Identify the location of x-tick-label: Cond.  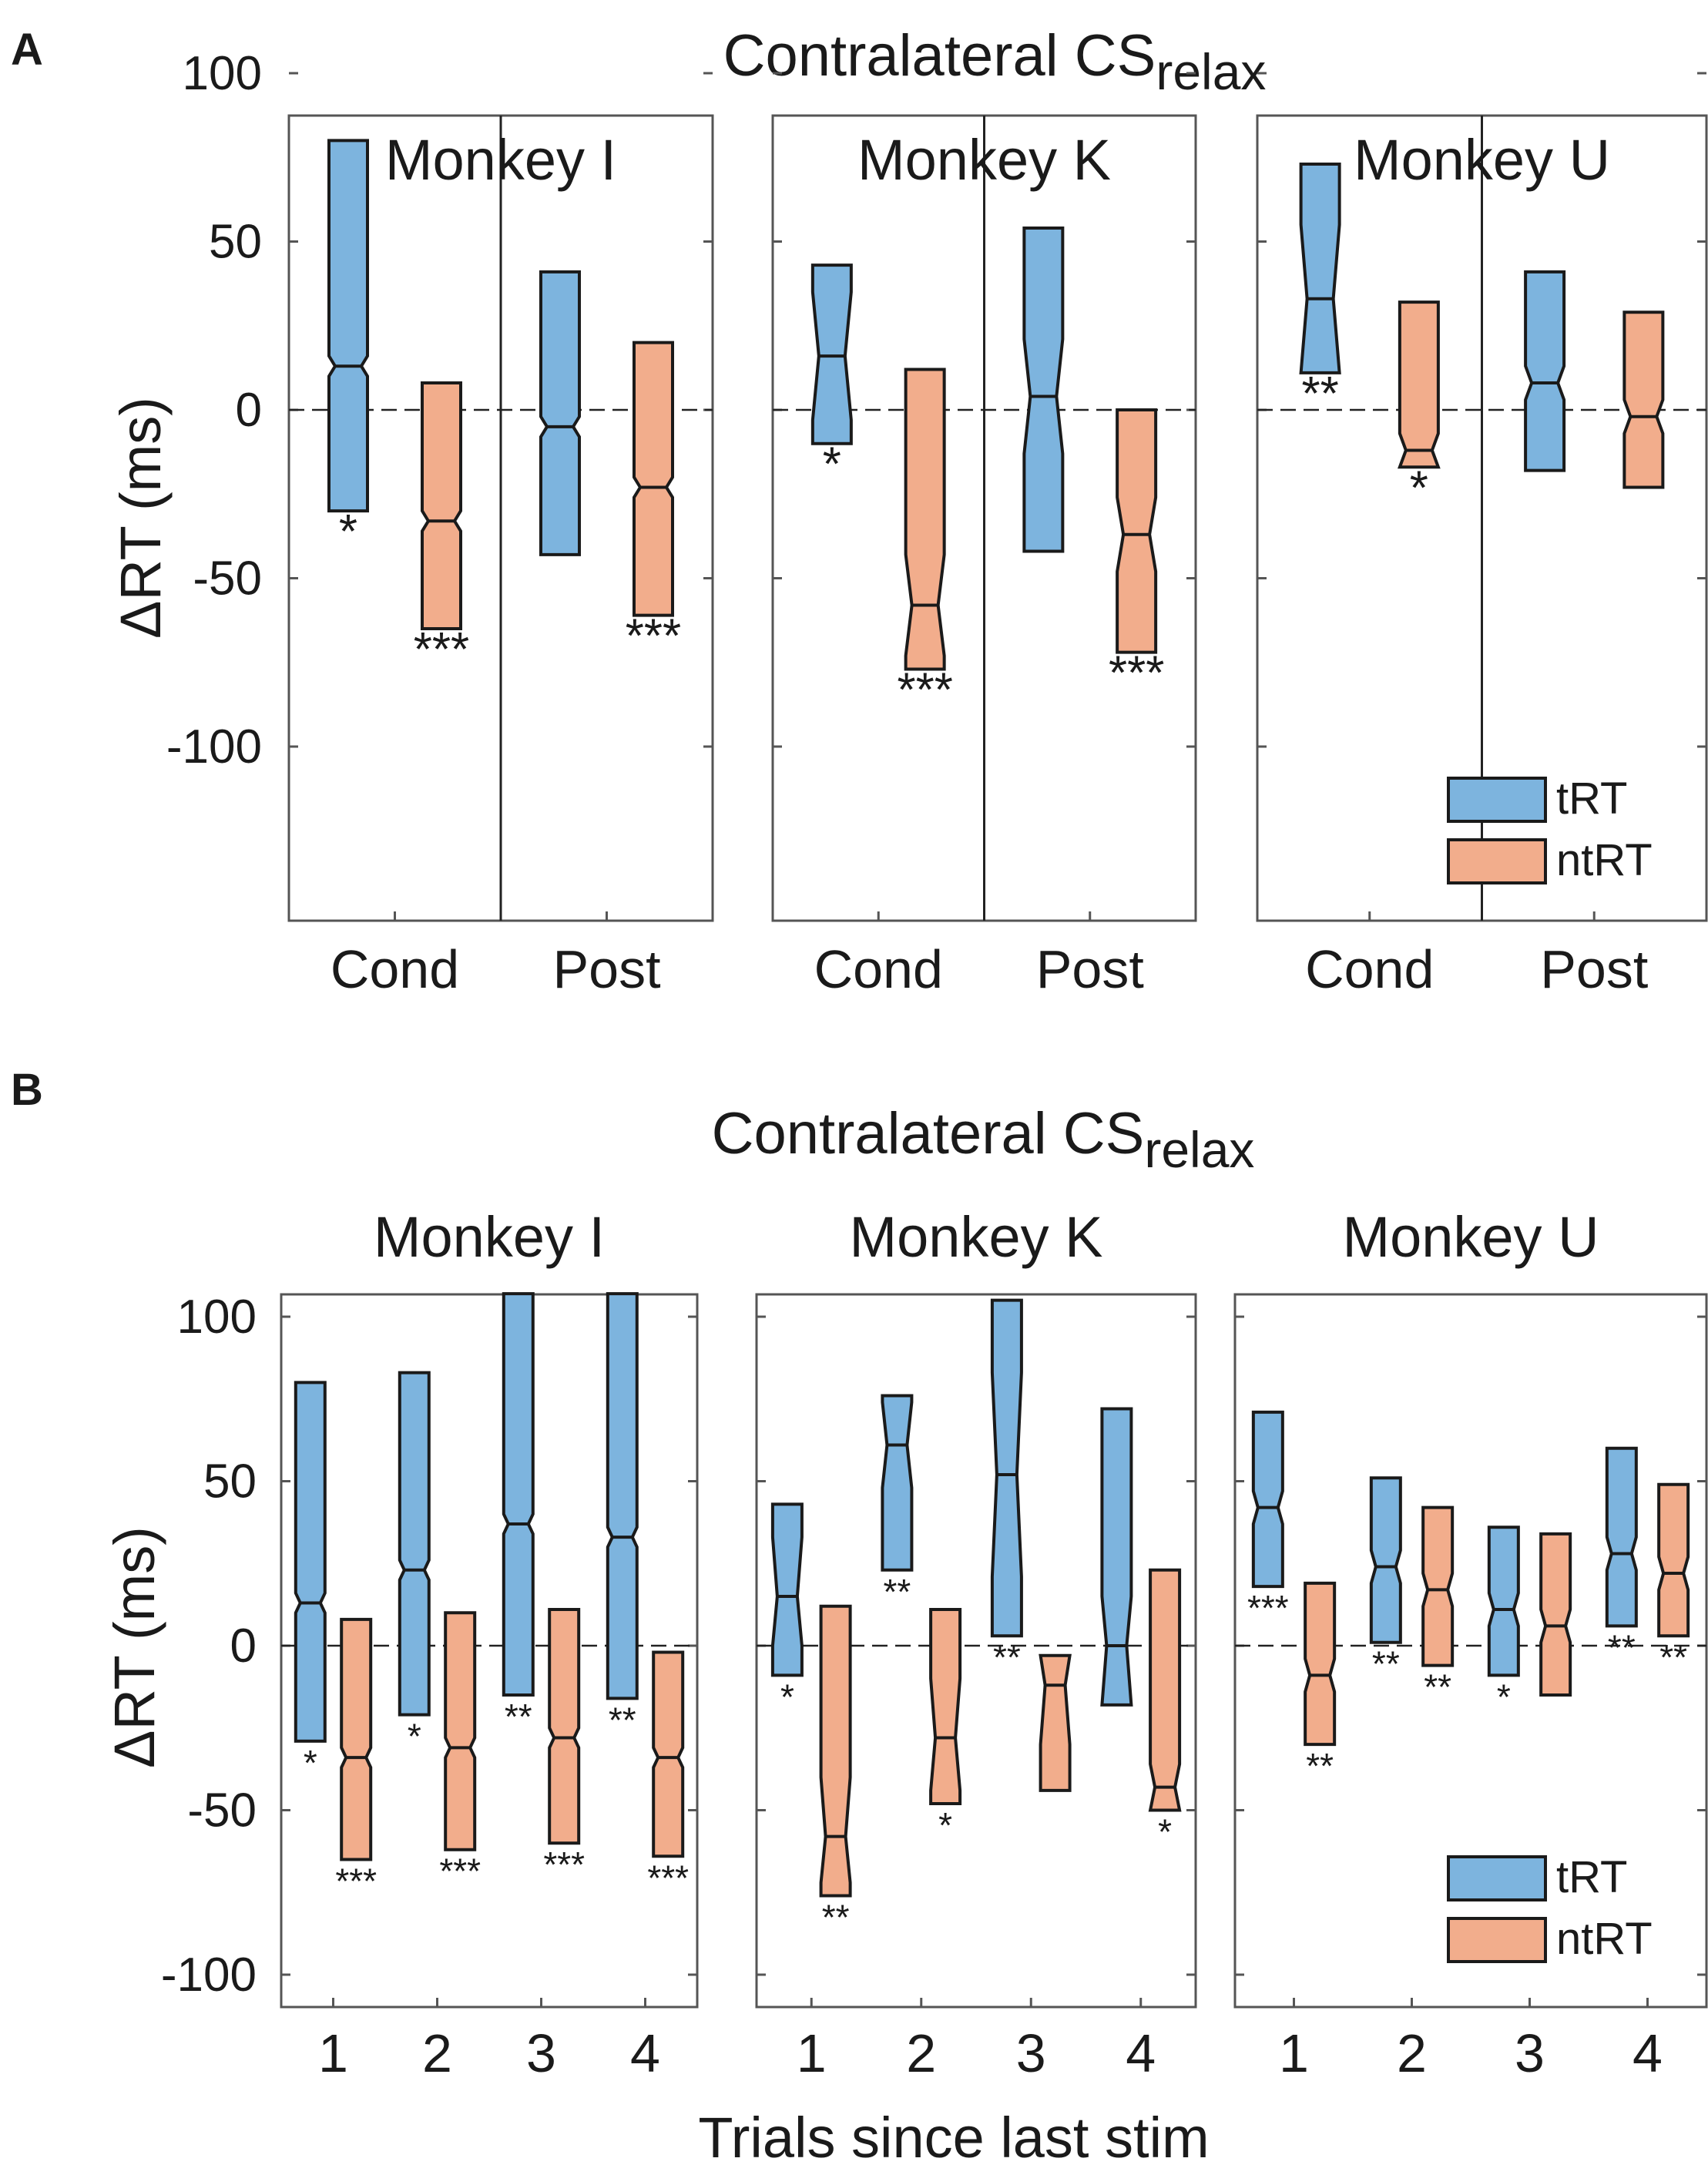
(1369, 969).